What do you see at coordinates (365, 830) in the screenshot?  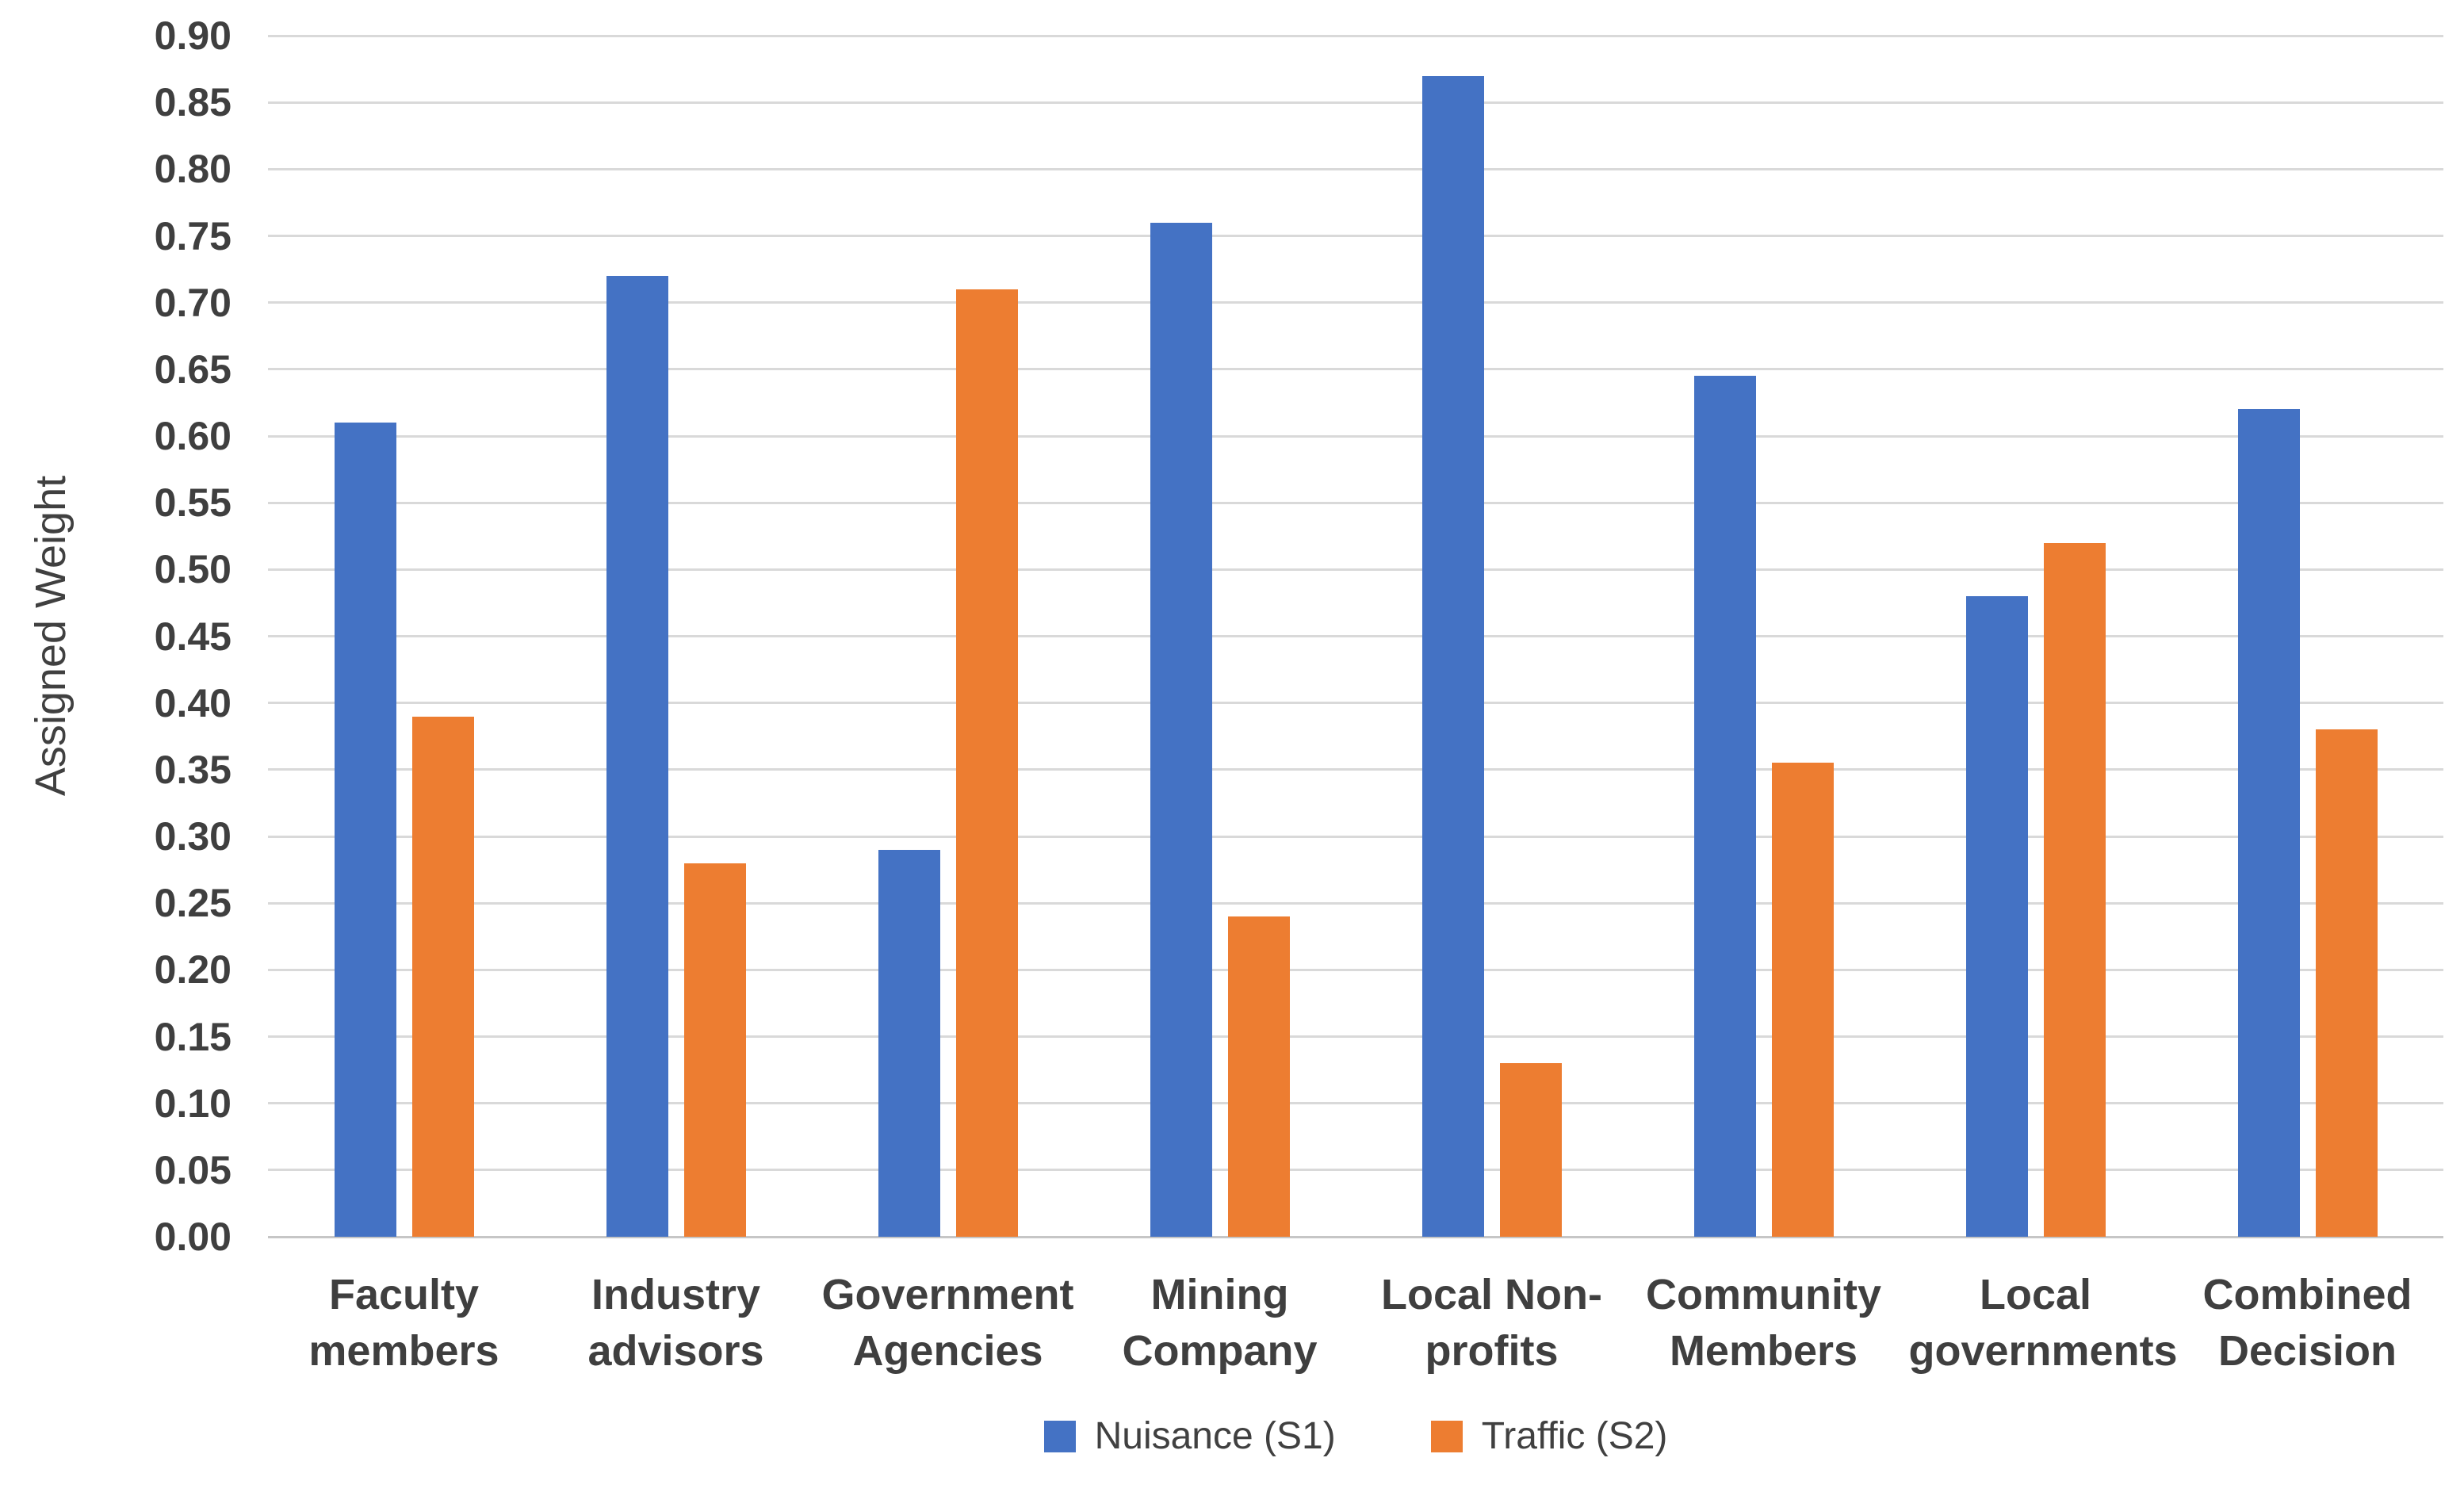 I see `bar-nuisance-s1-faculty-members` at bounding box center [365, 830].